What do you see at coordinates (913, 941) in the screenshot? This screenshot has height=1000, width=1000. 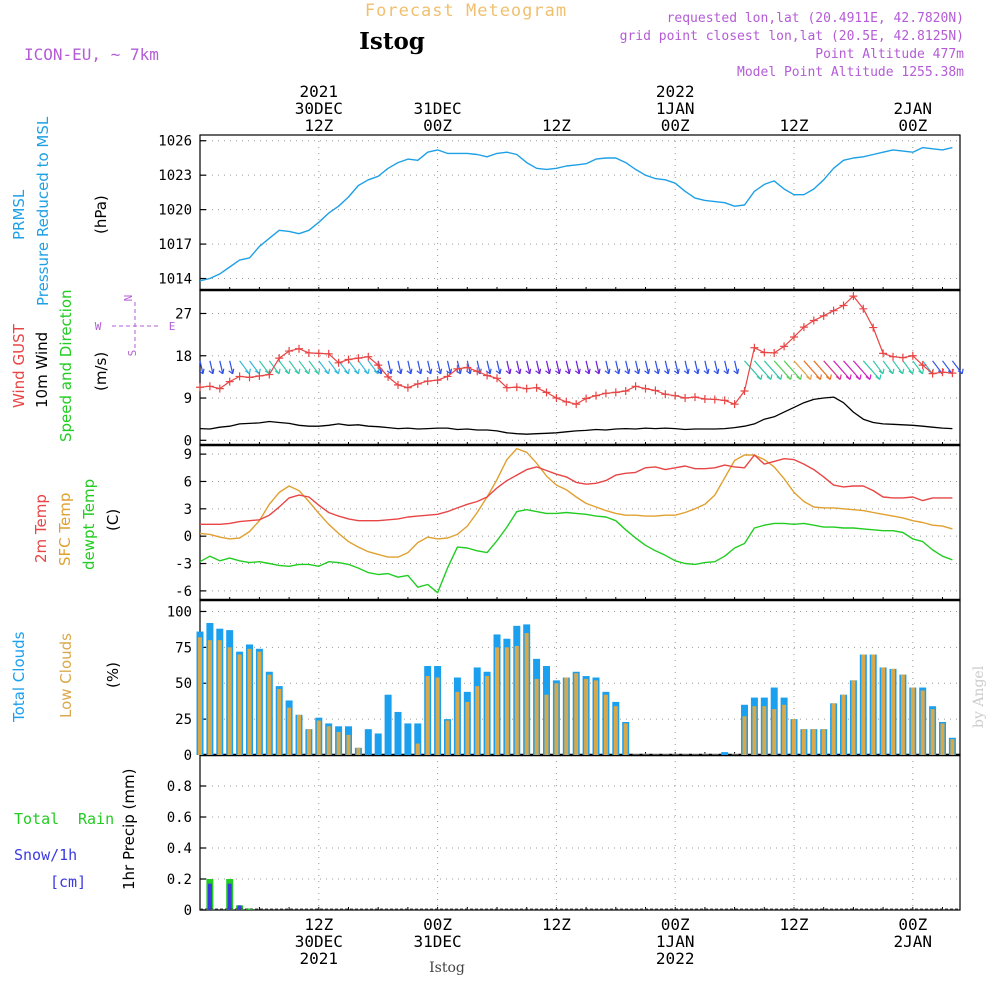 I see `time-label-bottom: 2JAN` at bounding box center [913, 941].